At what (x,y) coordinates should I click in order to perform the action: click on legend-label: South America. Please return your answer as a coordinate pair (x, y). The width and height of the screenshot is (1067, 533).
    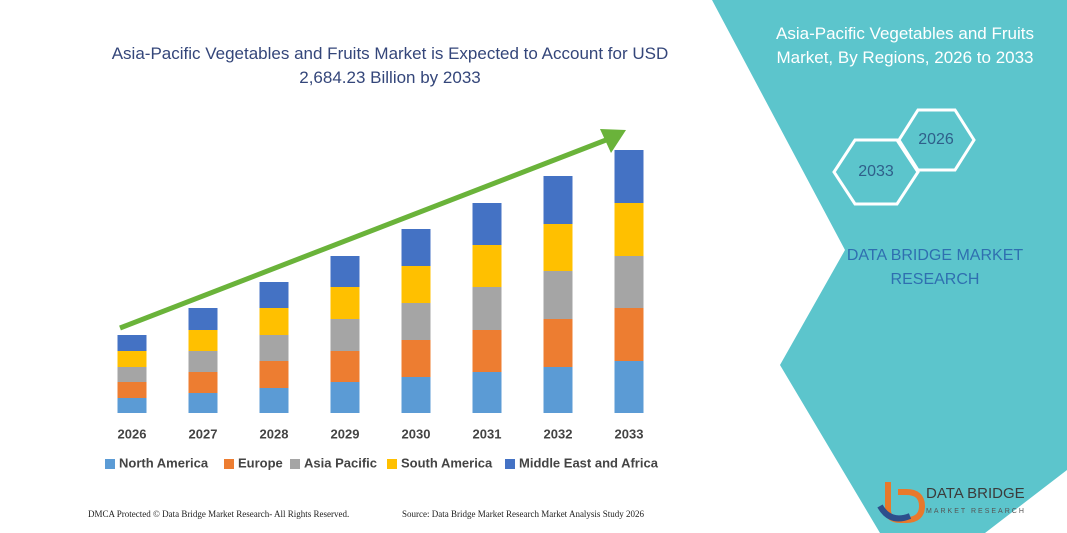
    Looking at the image, I should click on (447, 462).